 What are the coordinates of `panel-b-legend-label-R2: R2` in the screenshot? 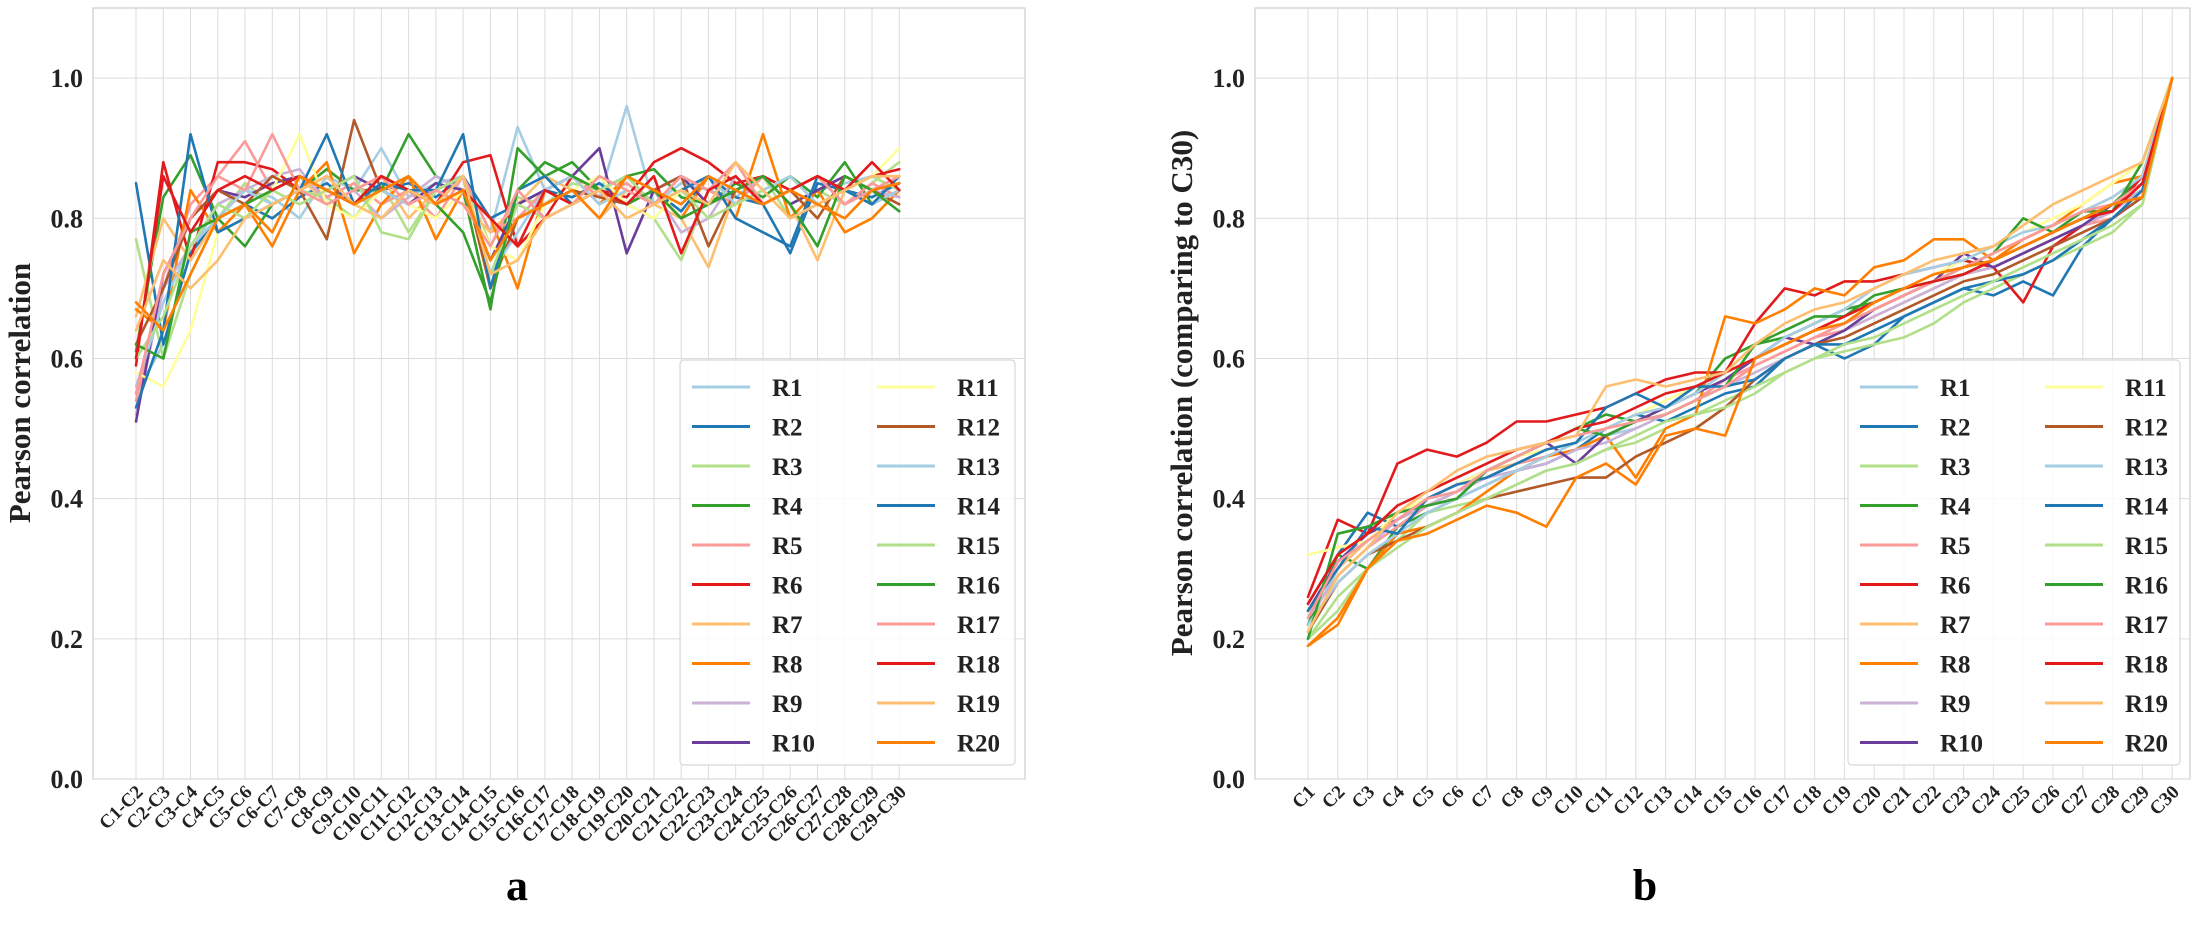 It's located at (1955, 428).